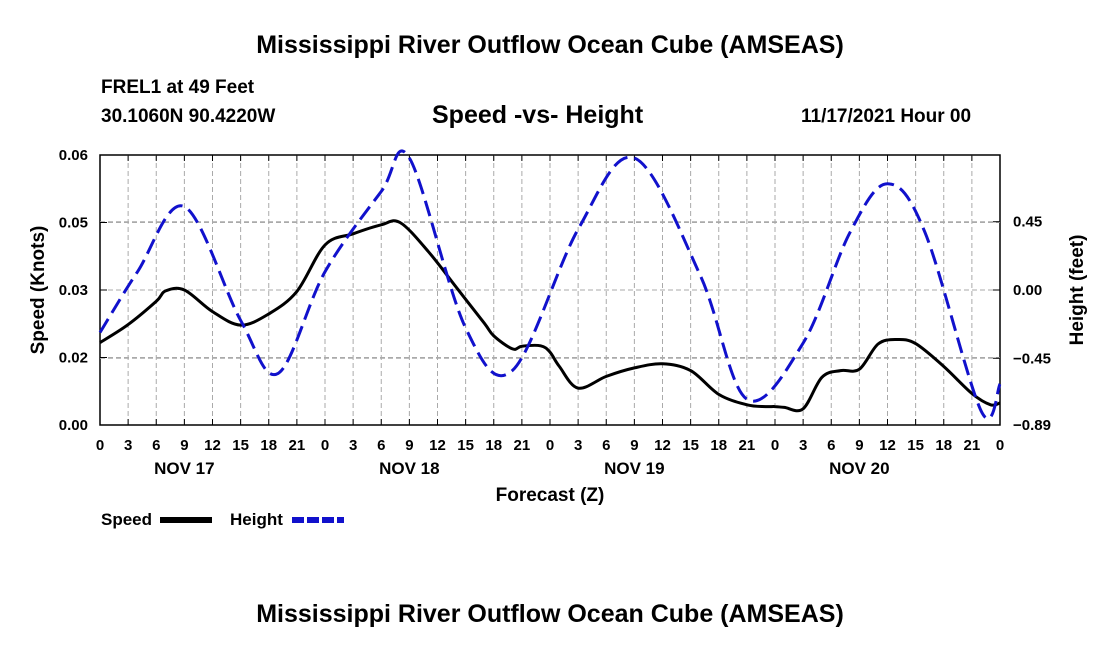 The height and width of the screenshot is (650, 1100). What do you see at coordinates (256, 519) in the screenshot?
I see `legend-height-label: Height` at bounding box center [256, 519].